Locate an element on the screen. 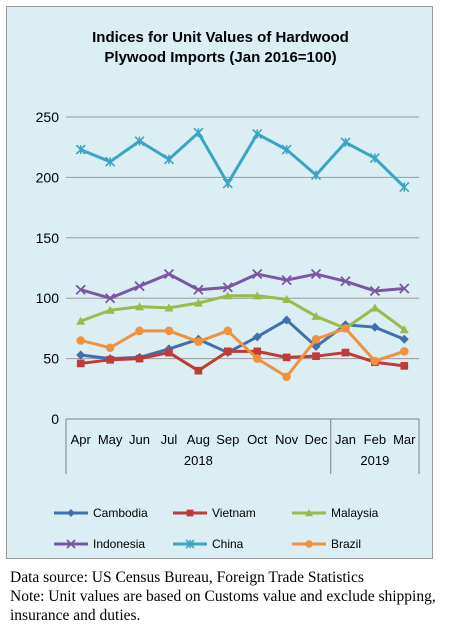  data-point-china-nov is located at coordinates (286, 149).